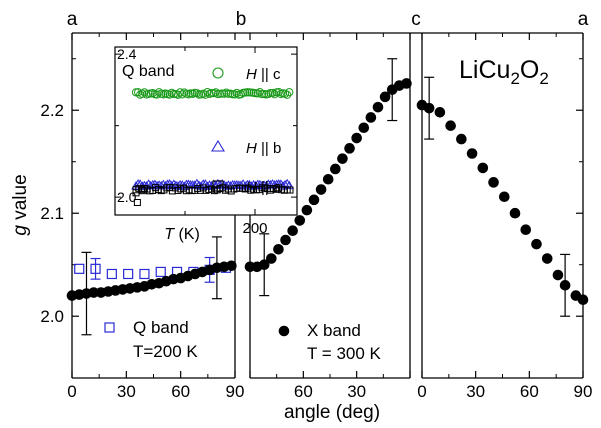 The image size is (601, 428). I want to click on legend-label-x-band: X band, so click(334, 330).